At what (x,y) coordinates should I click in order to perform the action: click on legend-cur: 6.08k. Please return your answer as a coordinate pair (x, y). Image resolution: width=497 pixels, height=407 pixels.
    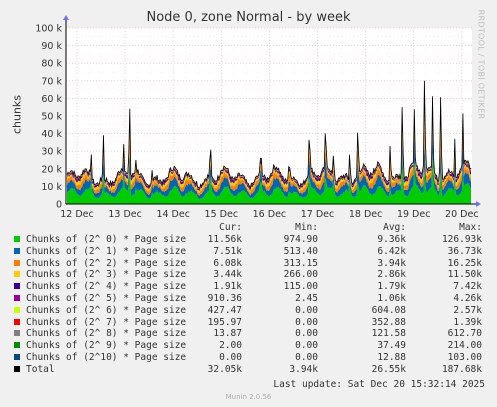
    Looking at the image, I should click on (227, 263).